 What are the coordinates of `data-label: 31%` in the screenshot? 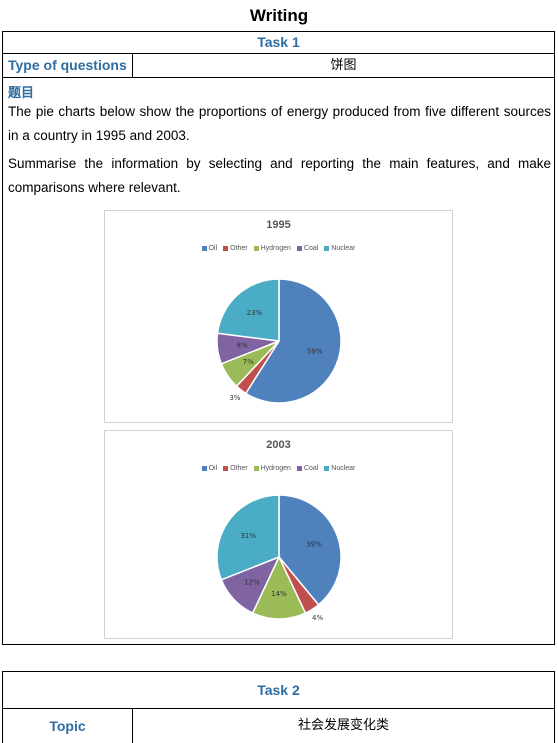 It's located at (248, 536).